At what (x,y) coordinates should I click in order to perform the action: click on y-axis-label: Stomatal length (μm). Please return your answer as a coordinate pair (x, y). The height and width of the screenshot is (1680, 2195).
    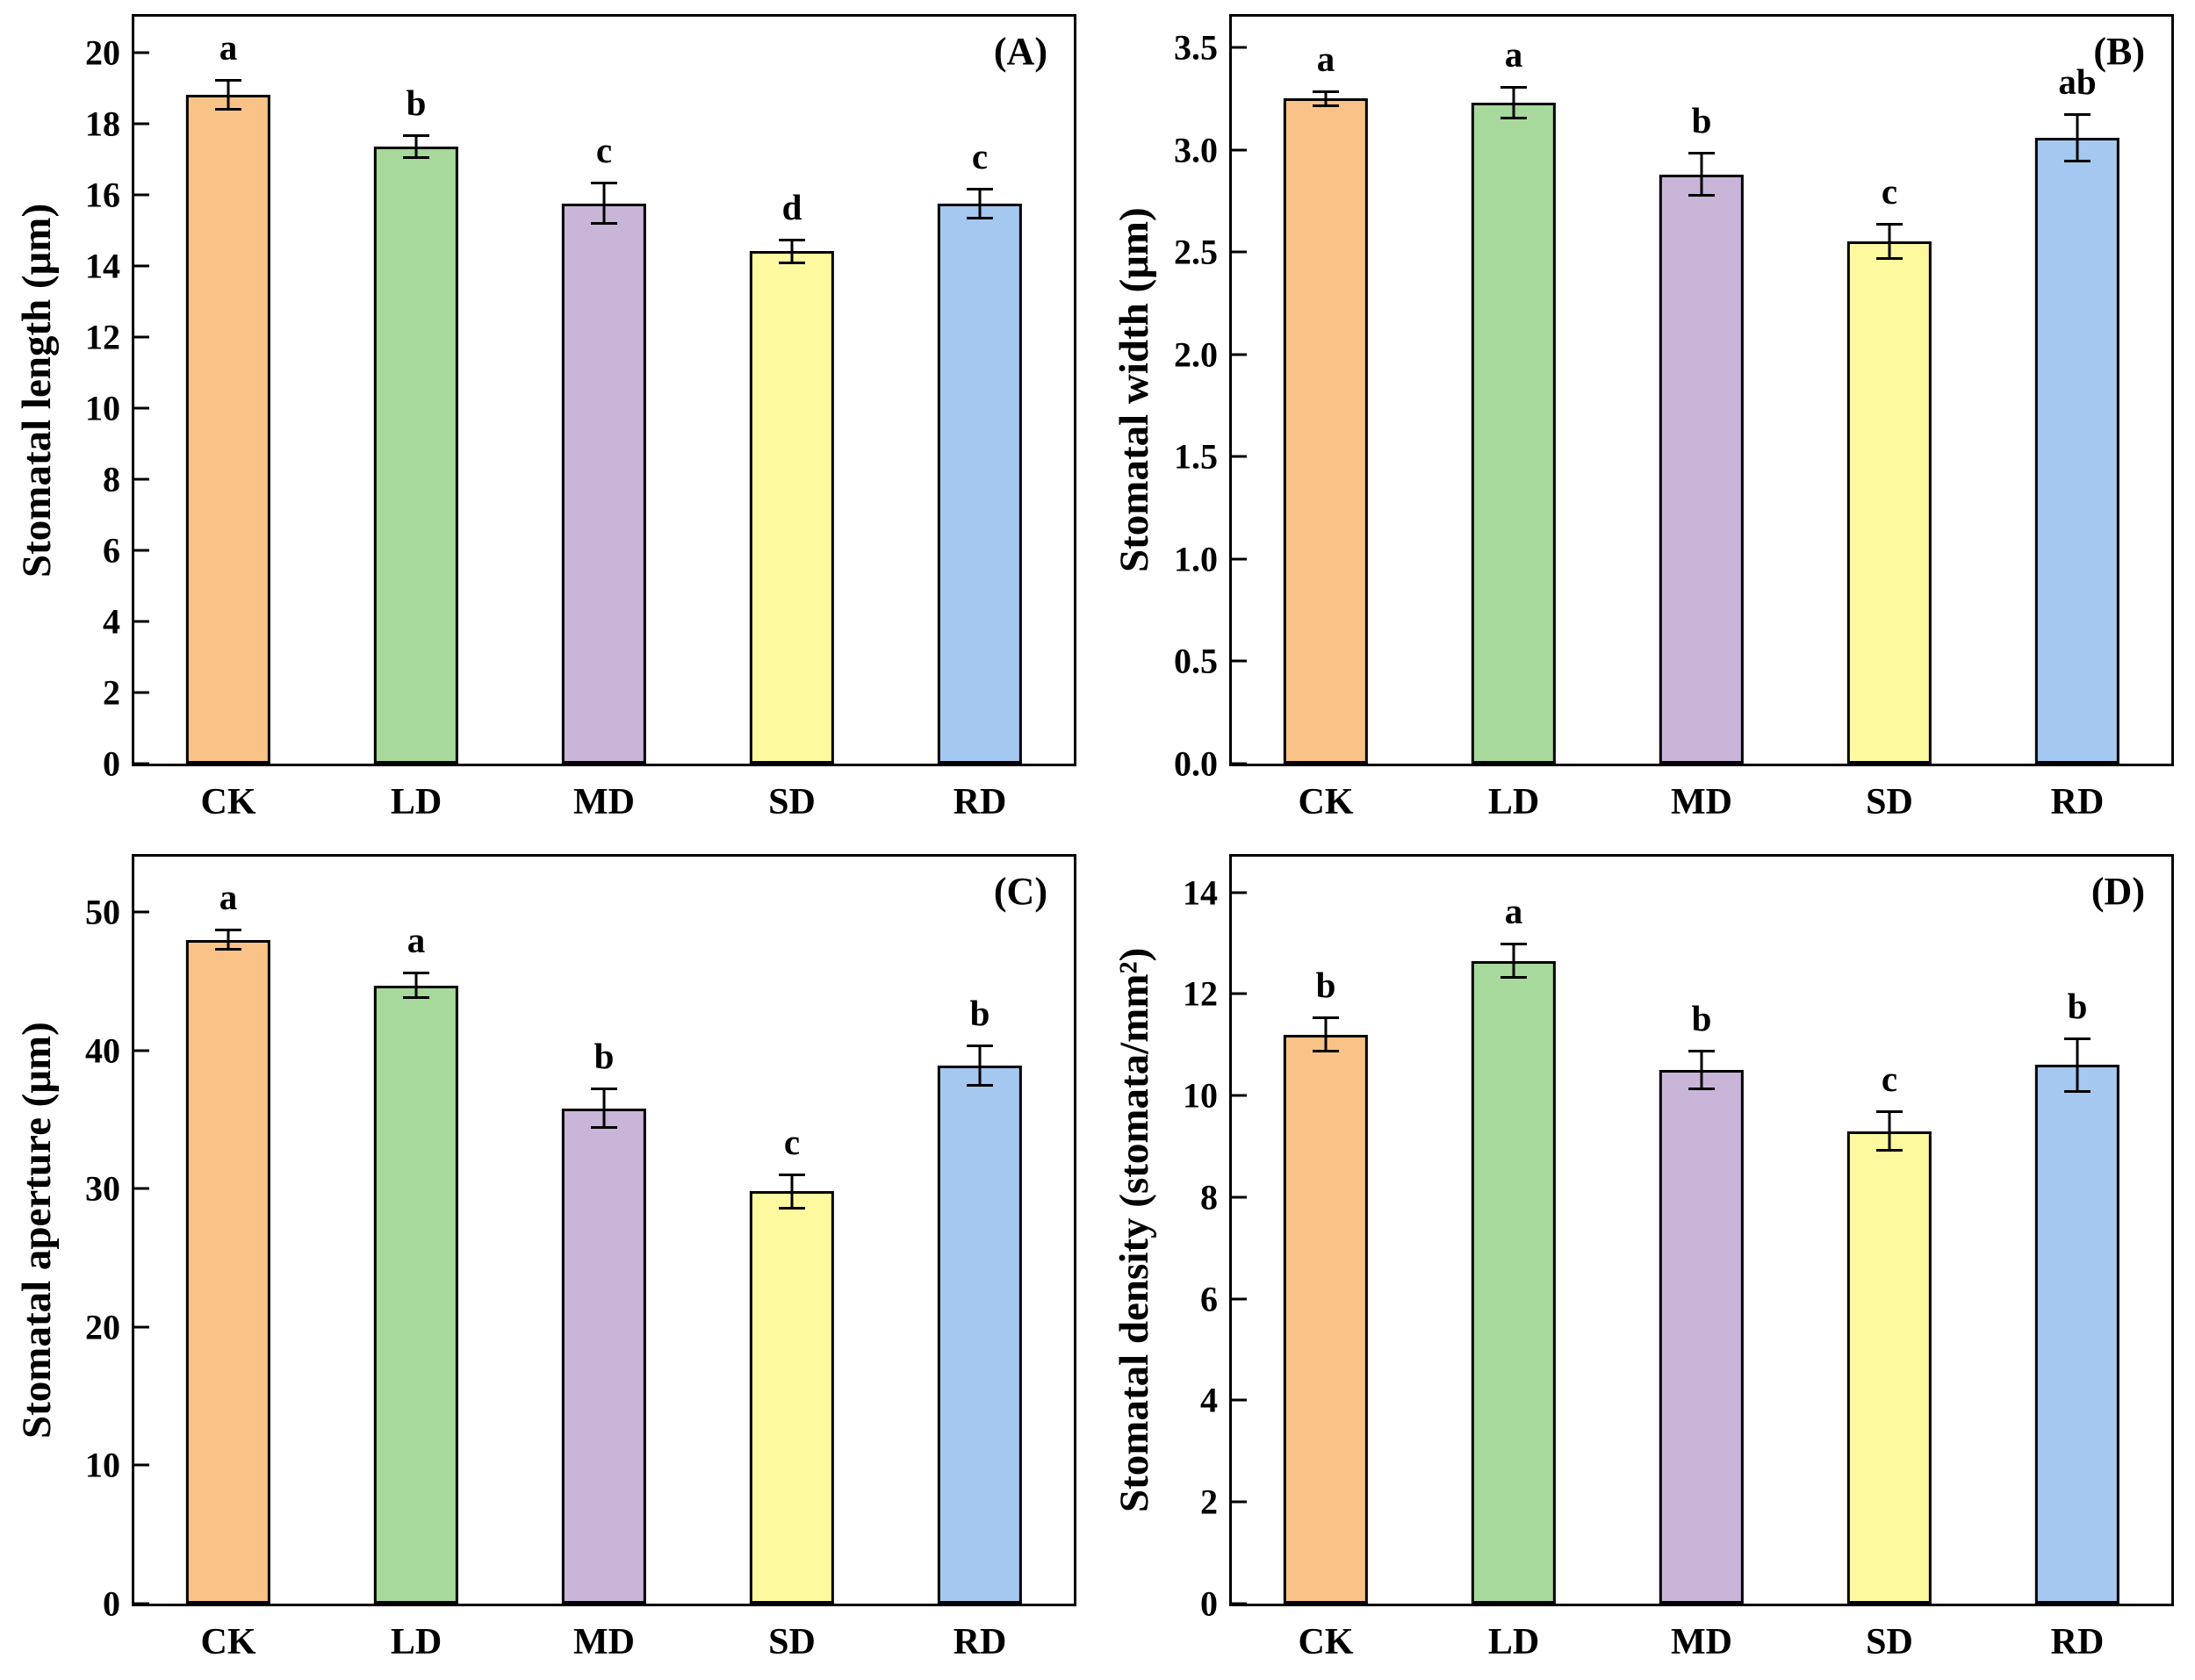
    Looking at the image, I should click on (37, 390).